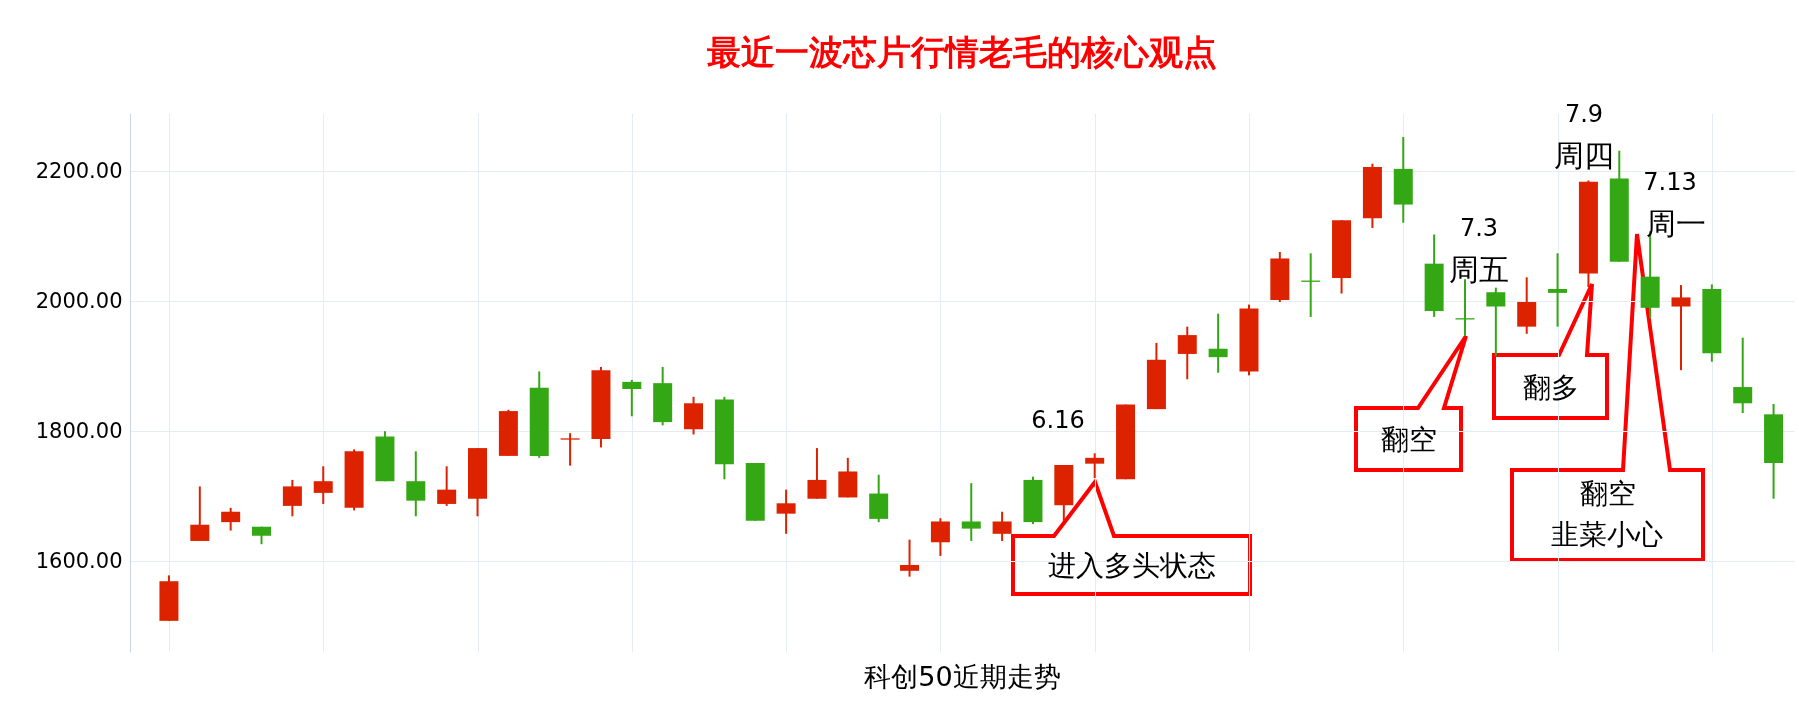  Describe the element at coordinates (1584, 114) in the screenshot. I see `annotation: 7.9` at that location.